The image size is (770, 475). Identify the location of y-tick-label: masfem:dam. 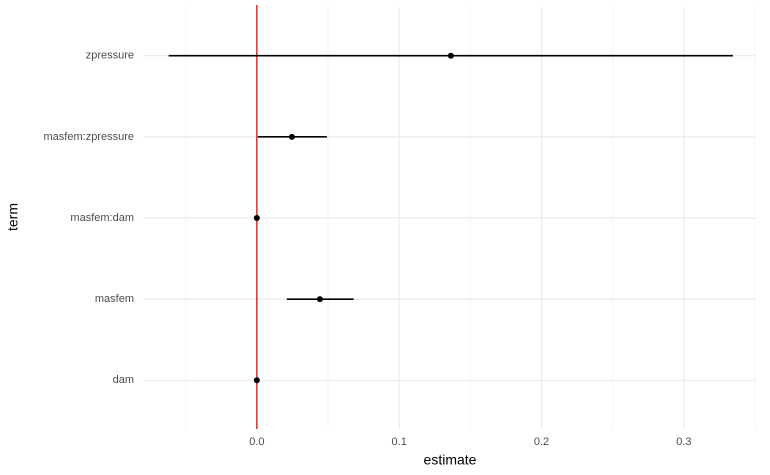
(102, 218).